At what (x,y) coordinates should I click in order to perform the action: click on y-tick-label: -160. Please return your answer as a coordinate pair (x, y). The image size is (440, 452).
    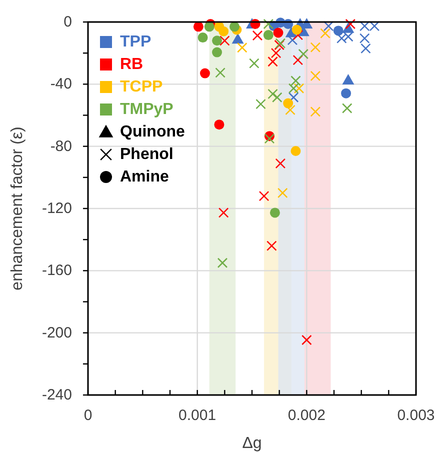
    Looking at the image, I should click on (57, 271).